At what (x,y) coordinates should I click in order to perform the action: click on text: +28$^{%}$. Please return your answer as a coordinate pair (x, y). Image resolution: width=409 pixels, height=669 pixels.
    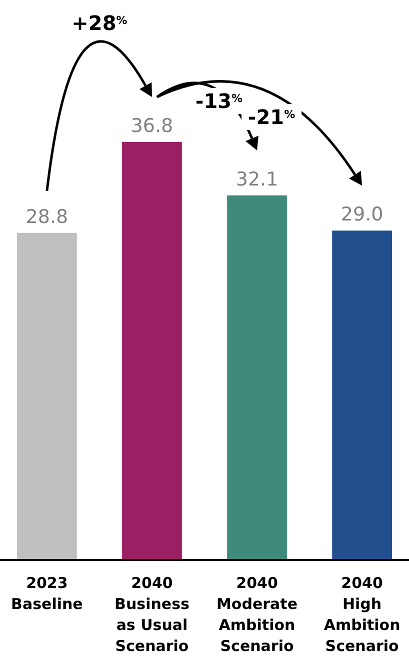
    Looking at the image, I should click on (100, 23).